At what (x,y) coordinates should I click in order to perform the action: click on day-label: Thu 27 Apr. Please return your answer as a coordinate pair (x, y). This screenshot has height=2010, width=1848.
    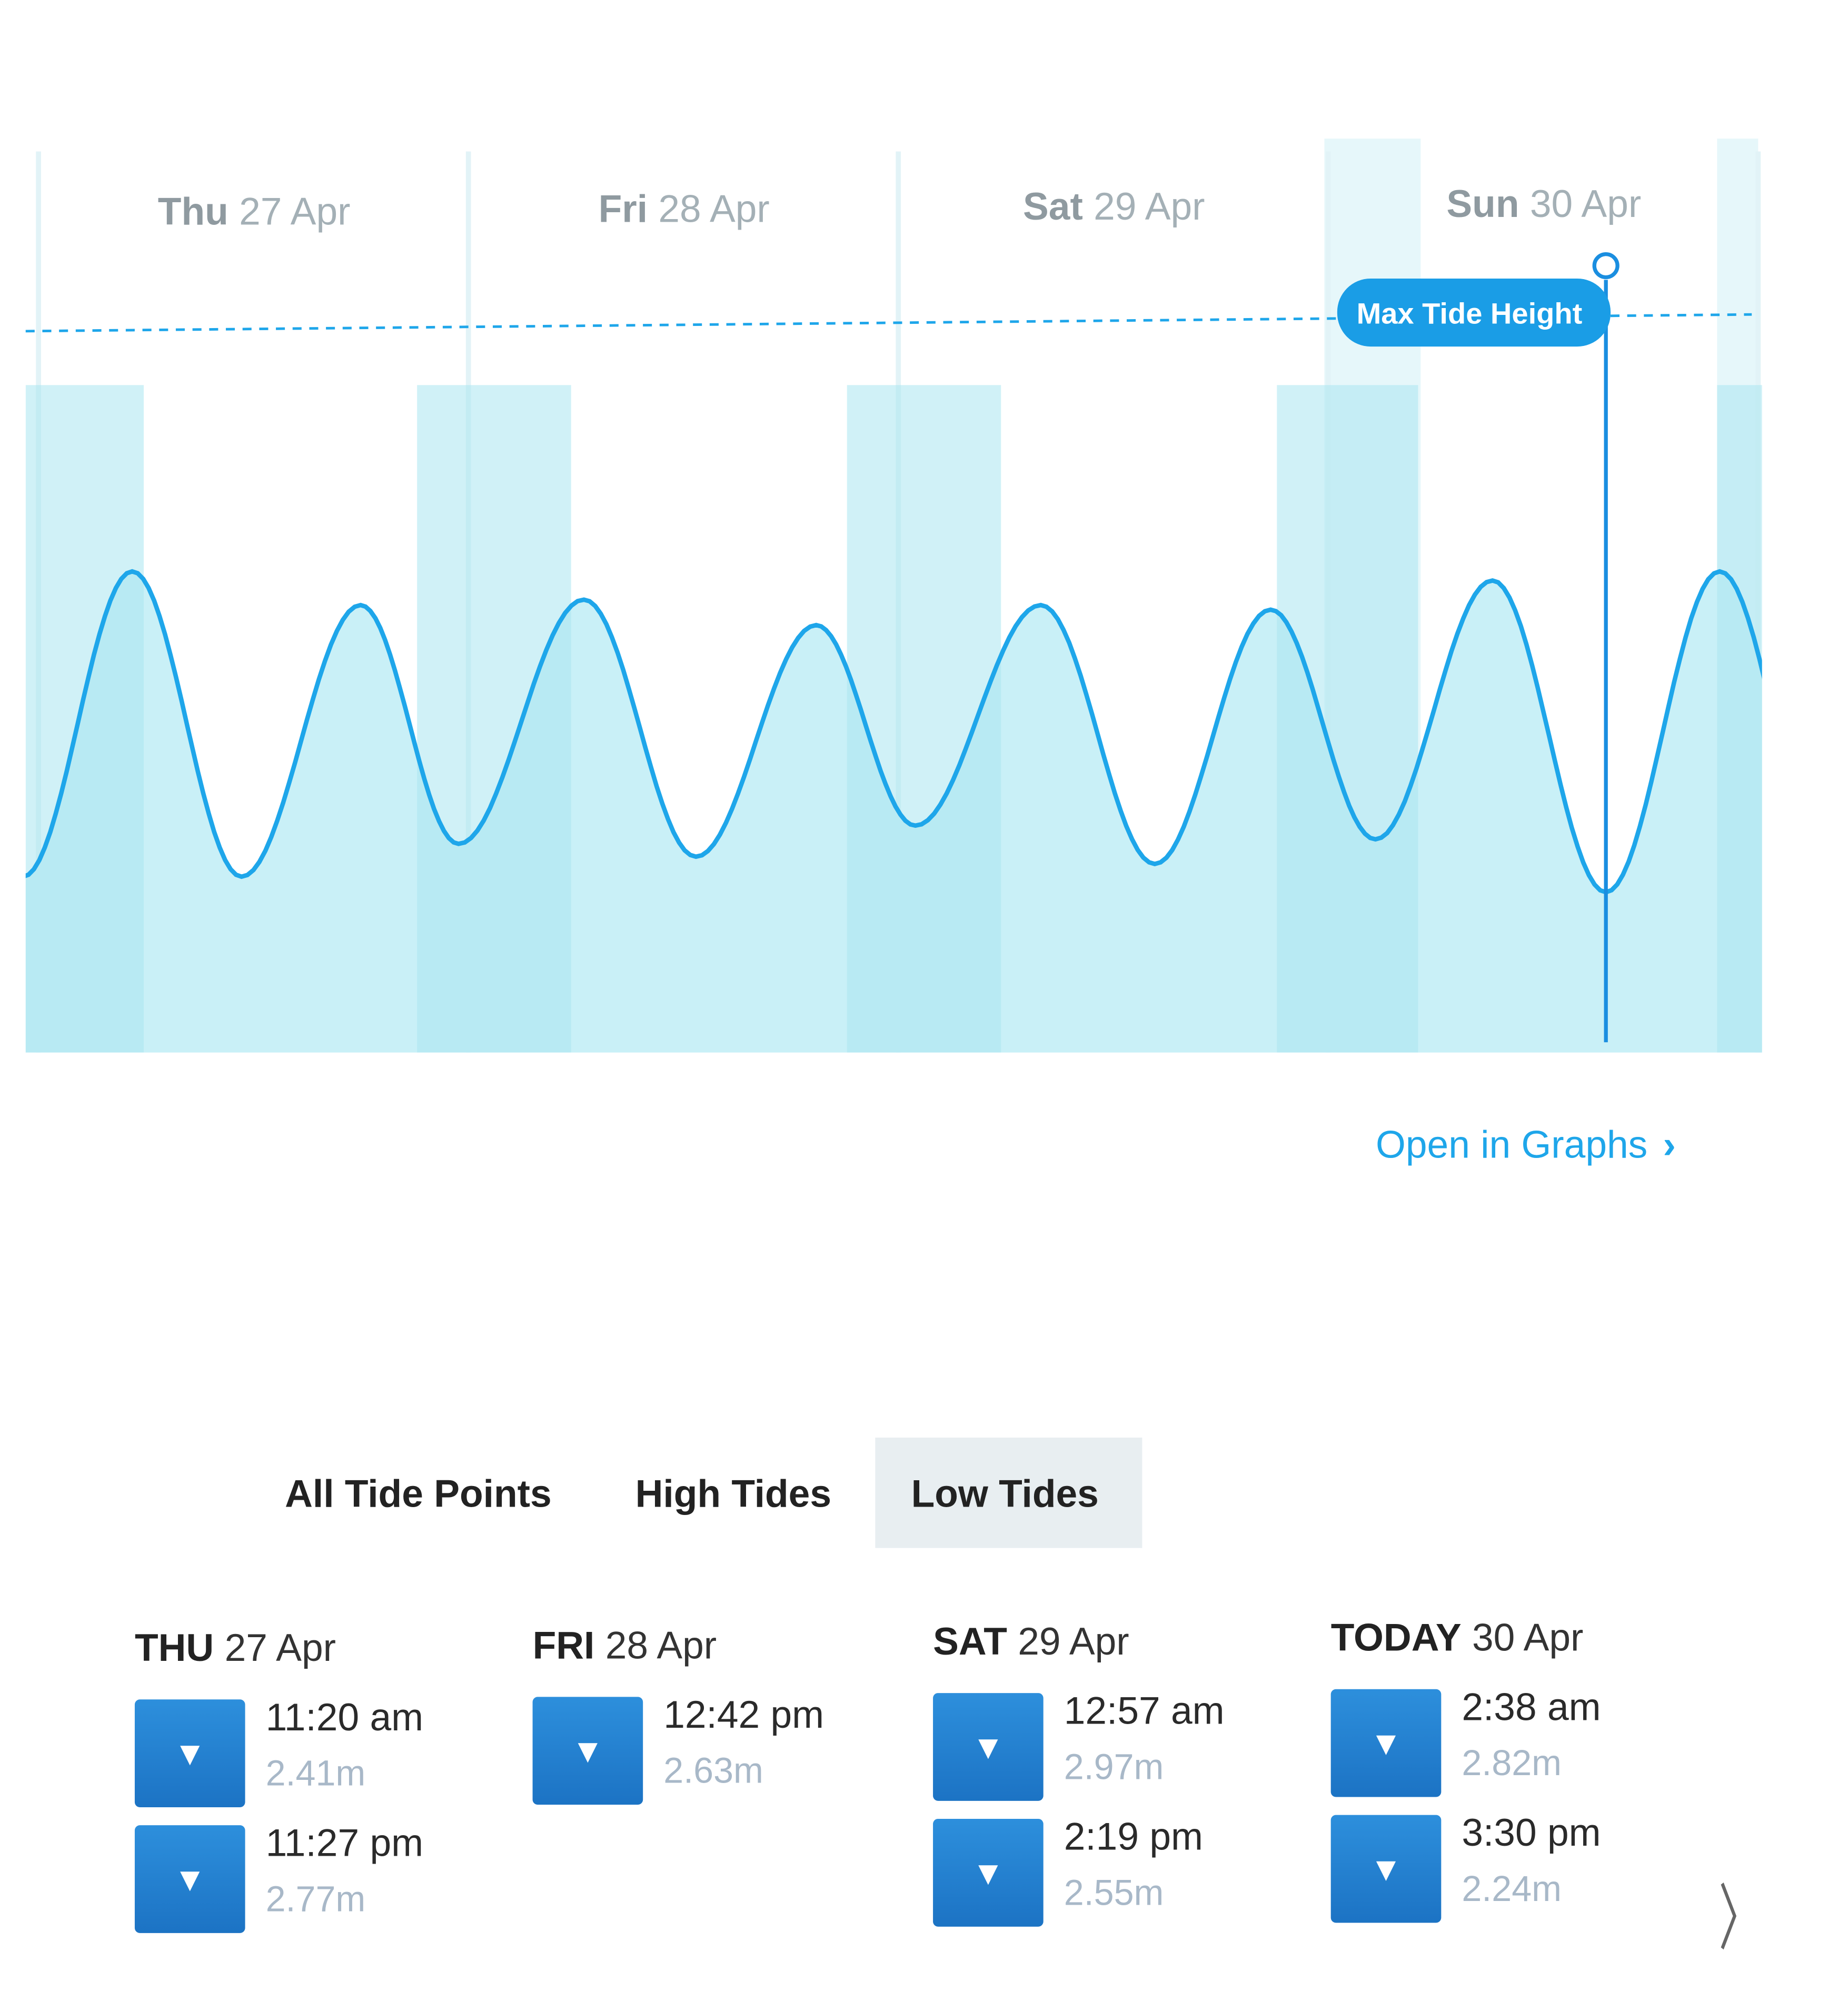
    Looking at the image, I should click on (255, 212).